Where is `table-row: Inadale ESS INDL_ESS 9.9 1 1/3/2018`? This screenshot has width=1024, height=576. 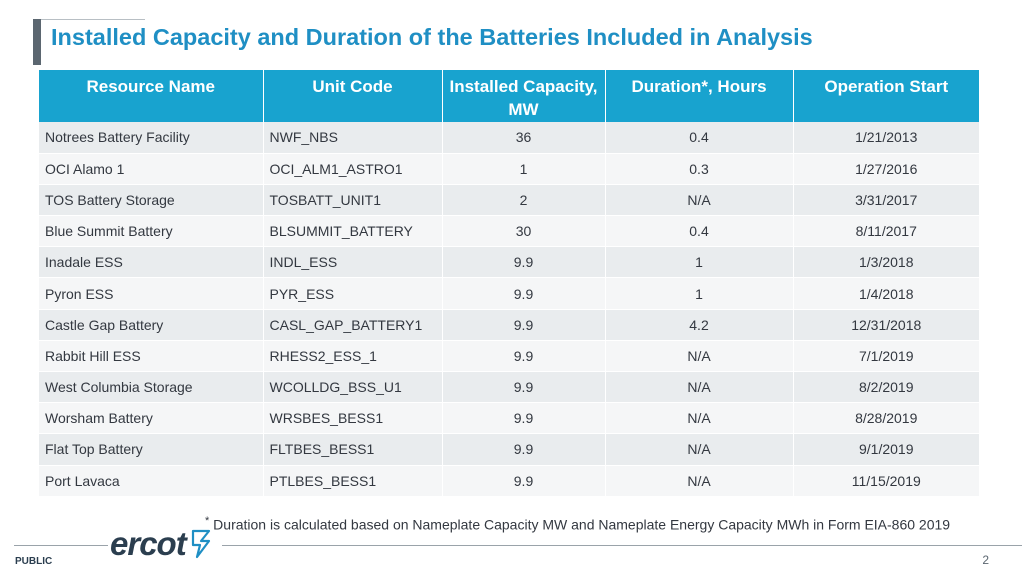
table-row: Inadale ESS INDL_ESS 9.9 1 1/3/2018 is located at coordinates (509, 262).